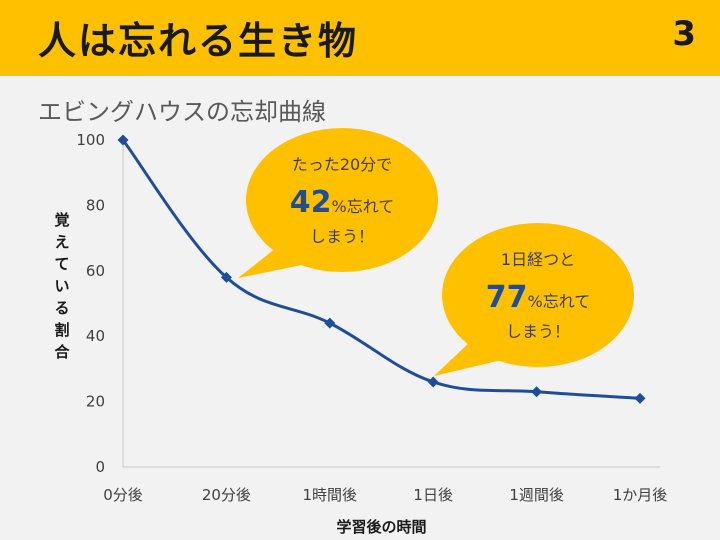  I want to click on y-tick-label: 80, so click(95, 205).